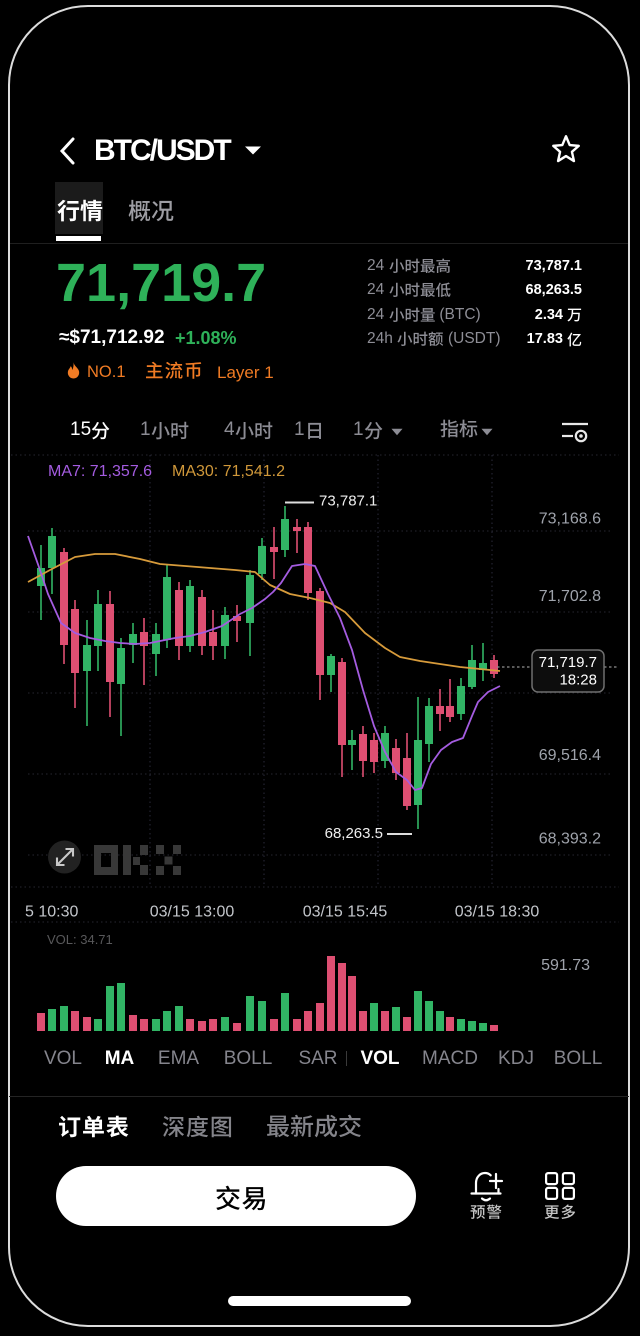  Describe the element at coordinates (348, 501) in the screenshot. I see `svg-text: 73,787.1` at that location.